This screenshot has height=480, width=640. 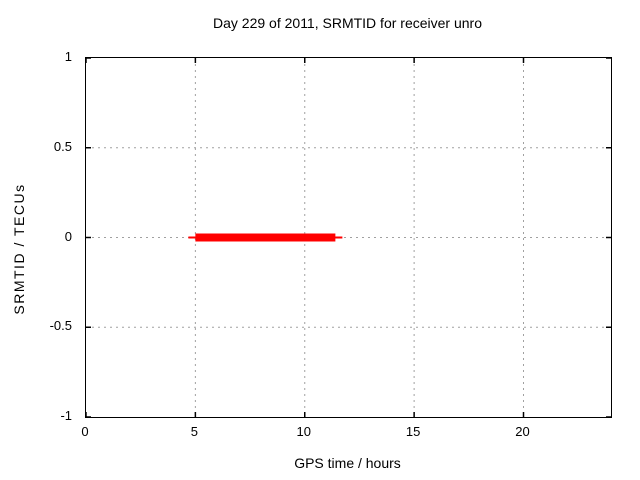 What do you see at coordinates (194, 431) in the screenshot?
I see `x-tick-label: 5` at bounding box center [194, 431].